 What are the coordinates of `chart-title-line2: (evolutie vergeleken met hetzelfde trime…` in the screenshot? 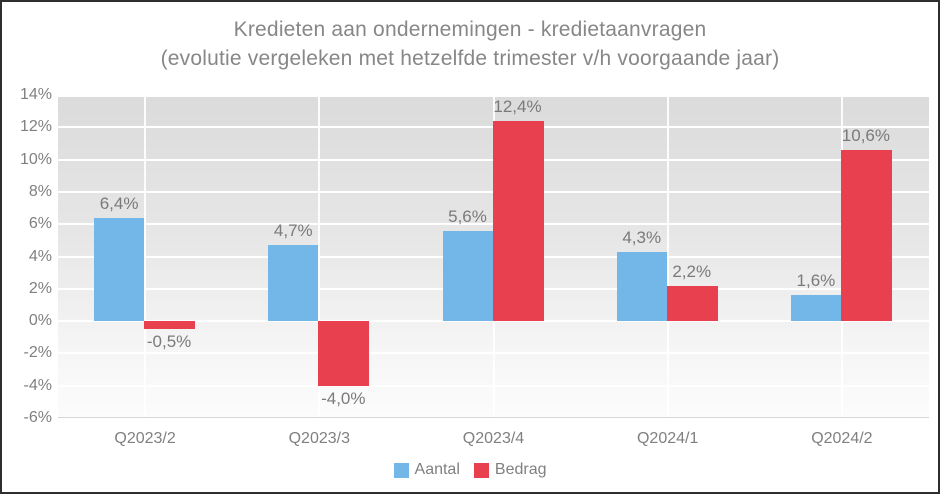 It's located at (470, 58).